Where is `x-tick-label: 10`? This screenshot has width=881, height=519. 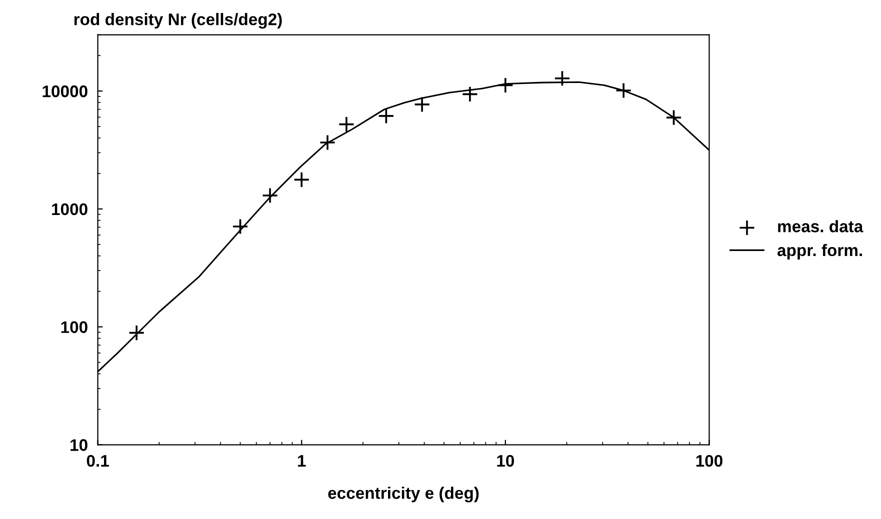 x-tick-label: 10 is located at coordinates (505, 460).